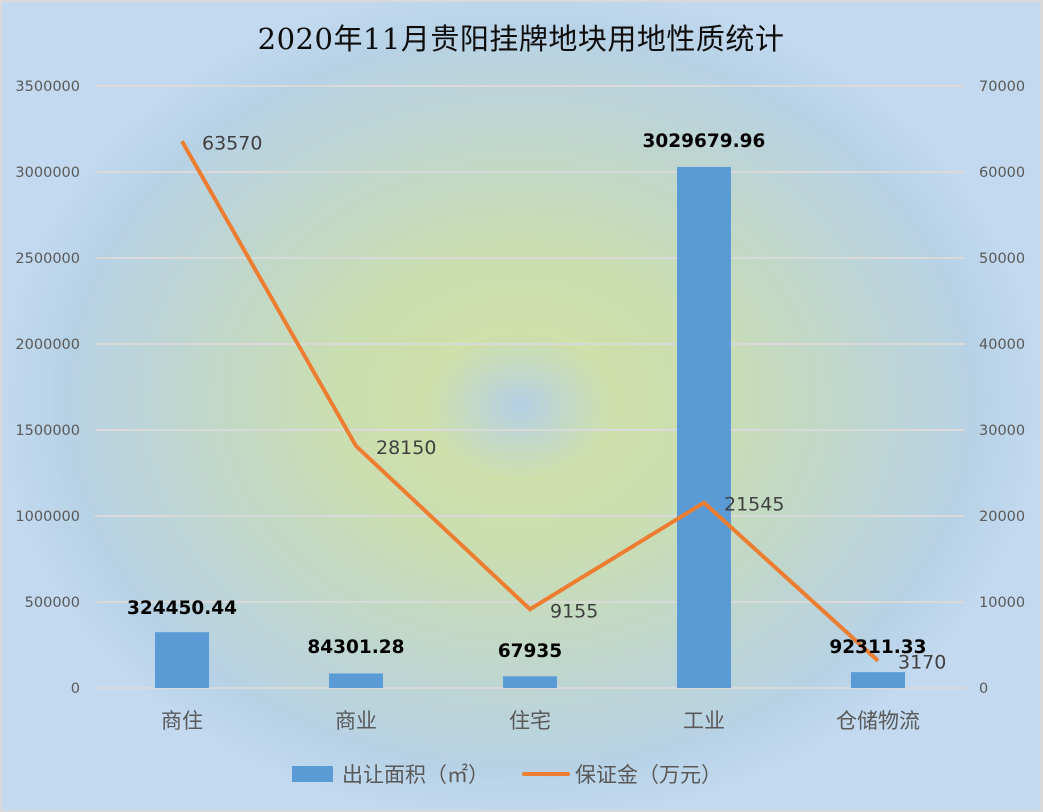 This screenshot has height=812, width=1043. I want to click on left-axis-tick: 2500000, so click(47, 259).